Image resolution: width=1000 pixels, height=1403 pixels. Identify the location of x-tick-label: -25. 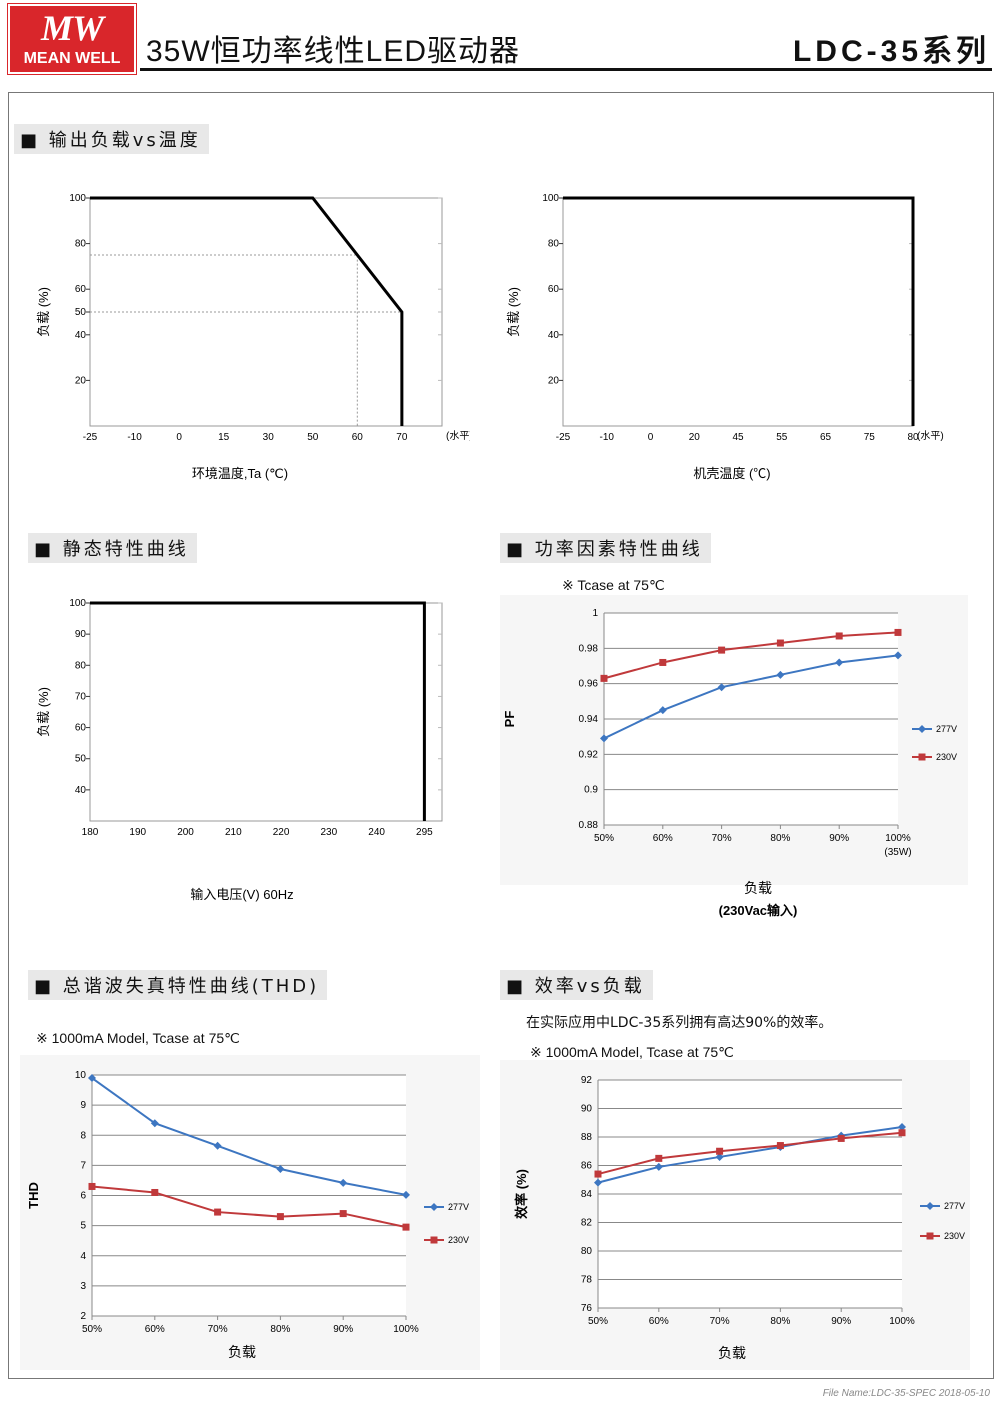
(563, 437).